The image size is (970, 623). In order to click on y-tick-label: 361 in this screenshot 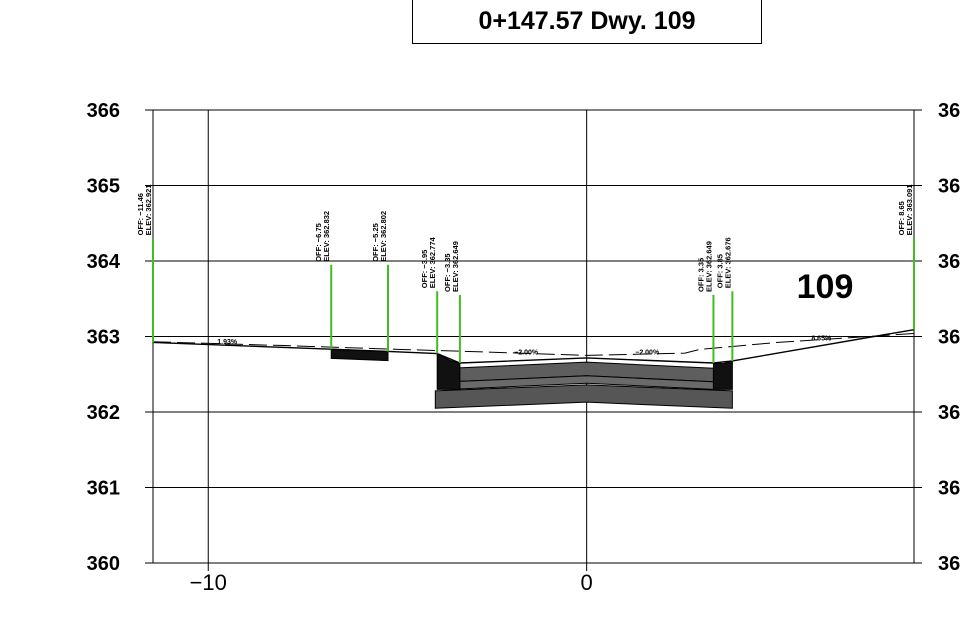, I will do `click(103, 489)`.